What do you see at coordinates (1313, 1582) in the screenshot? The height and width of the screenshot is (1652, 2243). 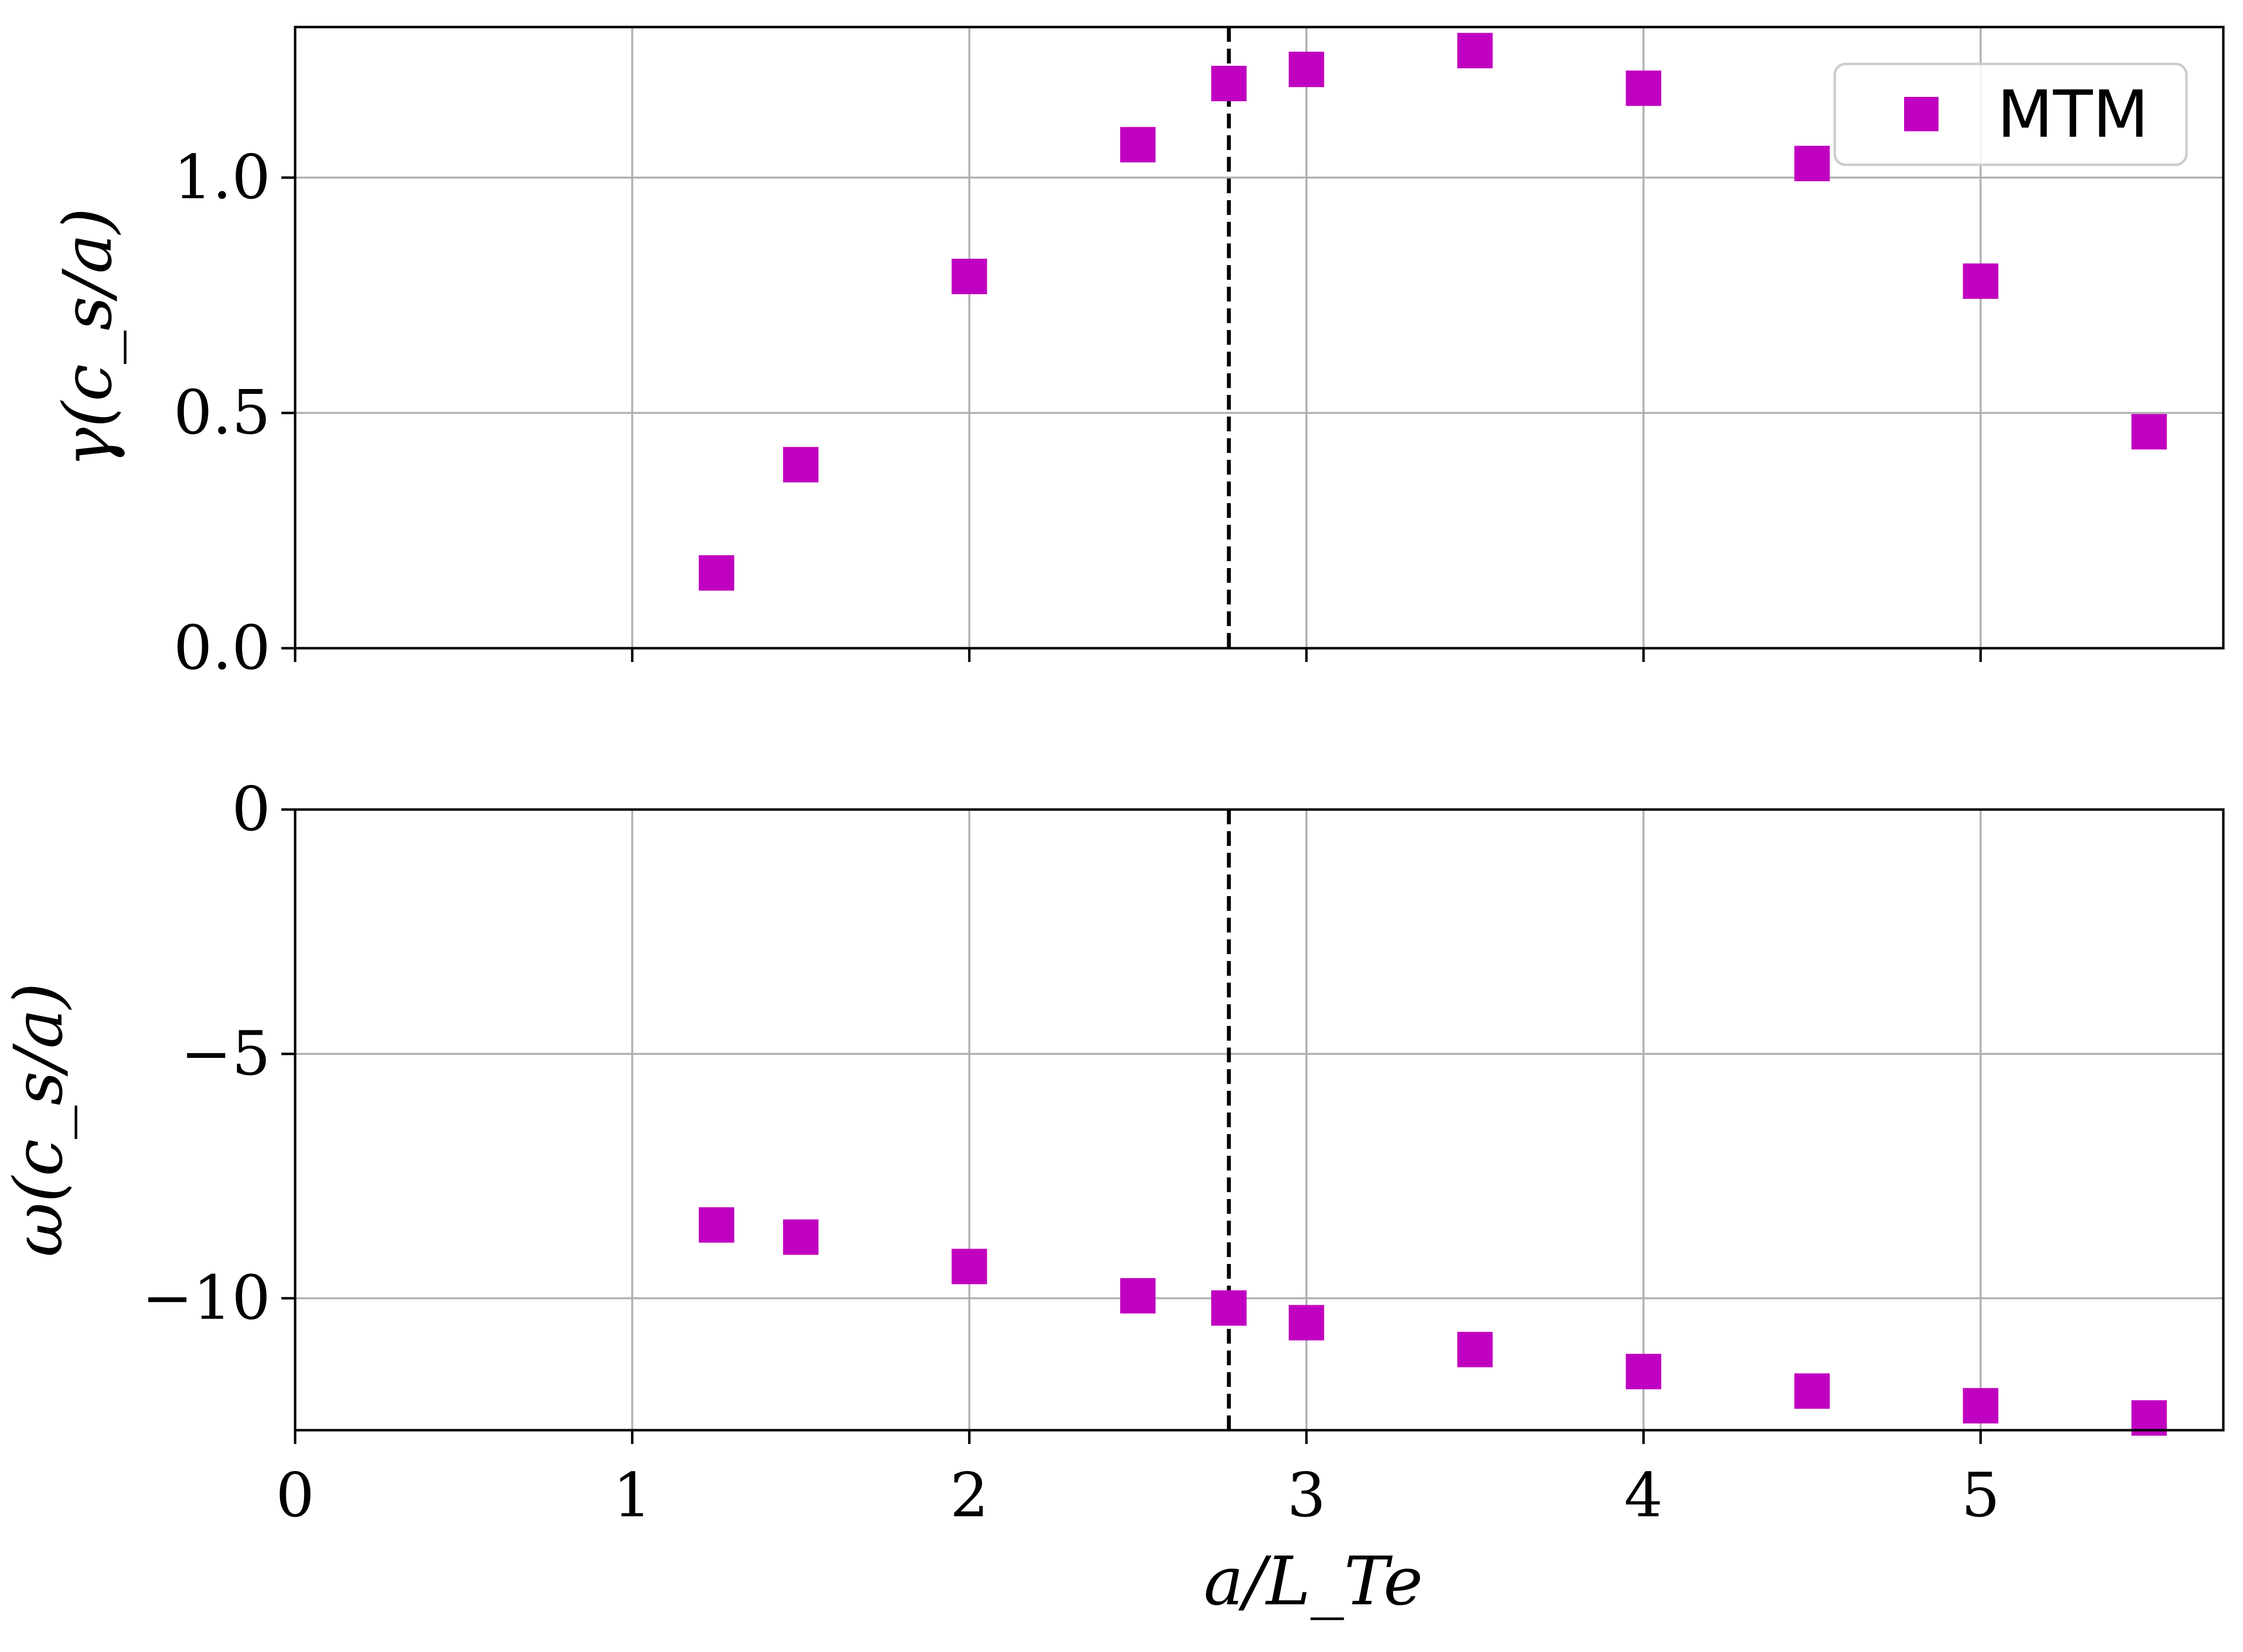 I see `x-axis-label: a/L_Te` at bounding box center [1313, 1582].